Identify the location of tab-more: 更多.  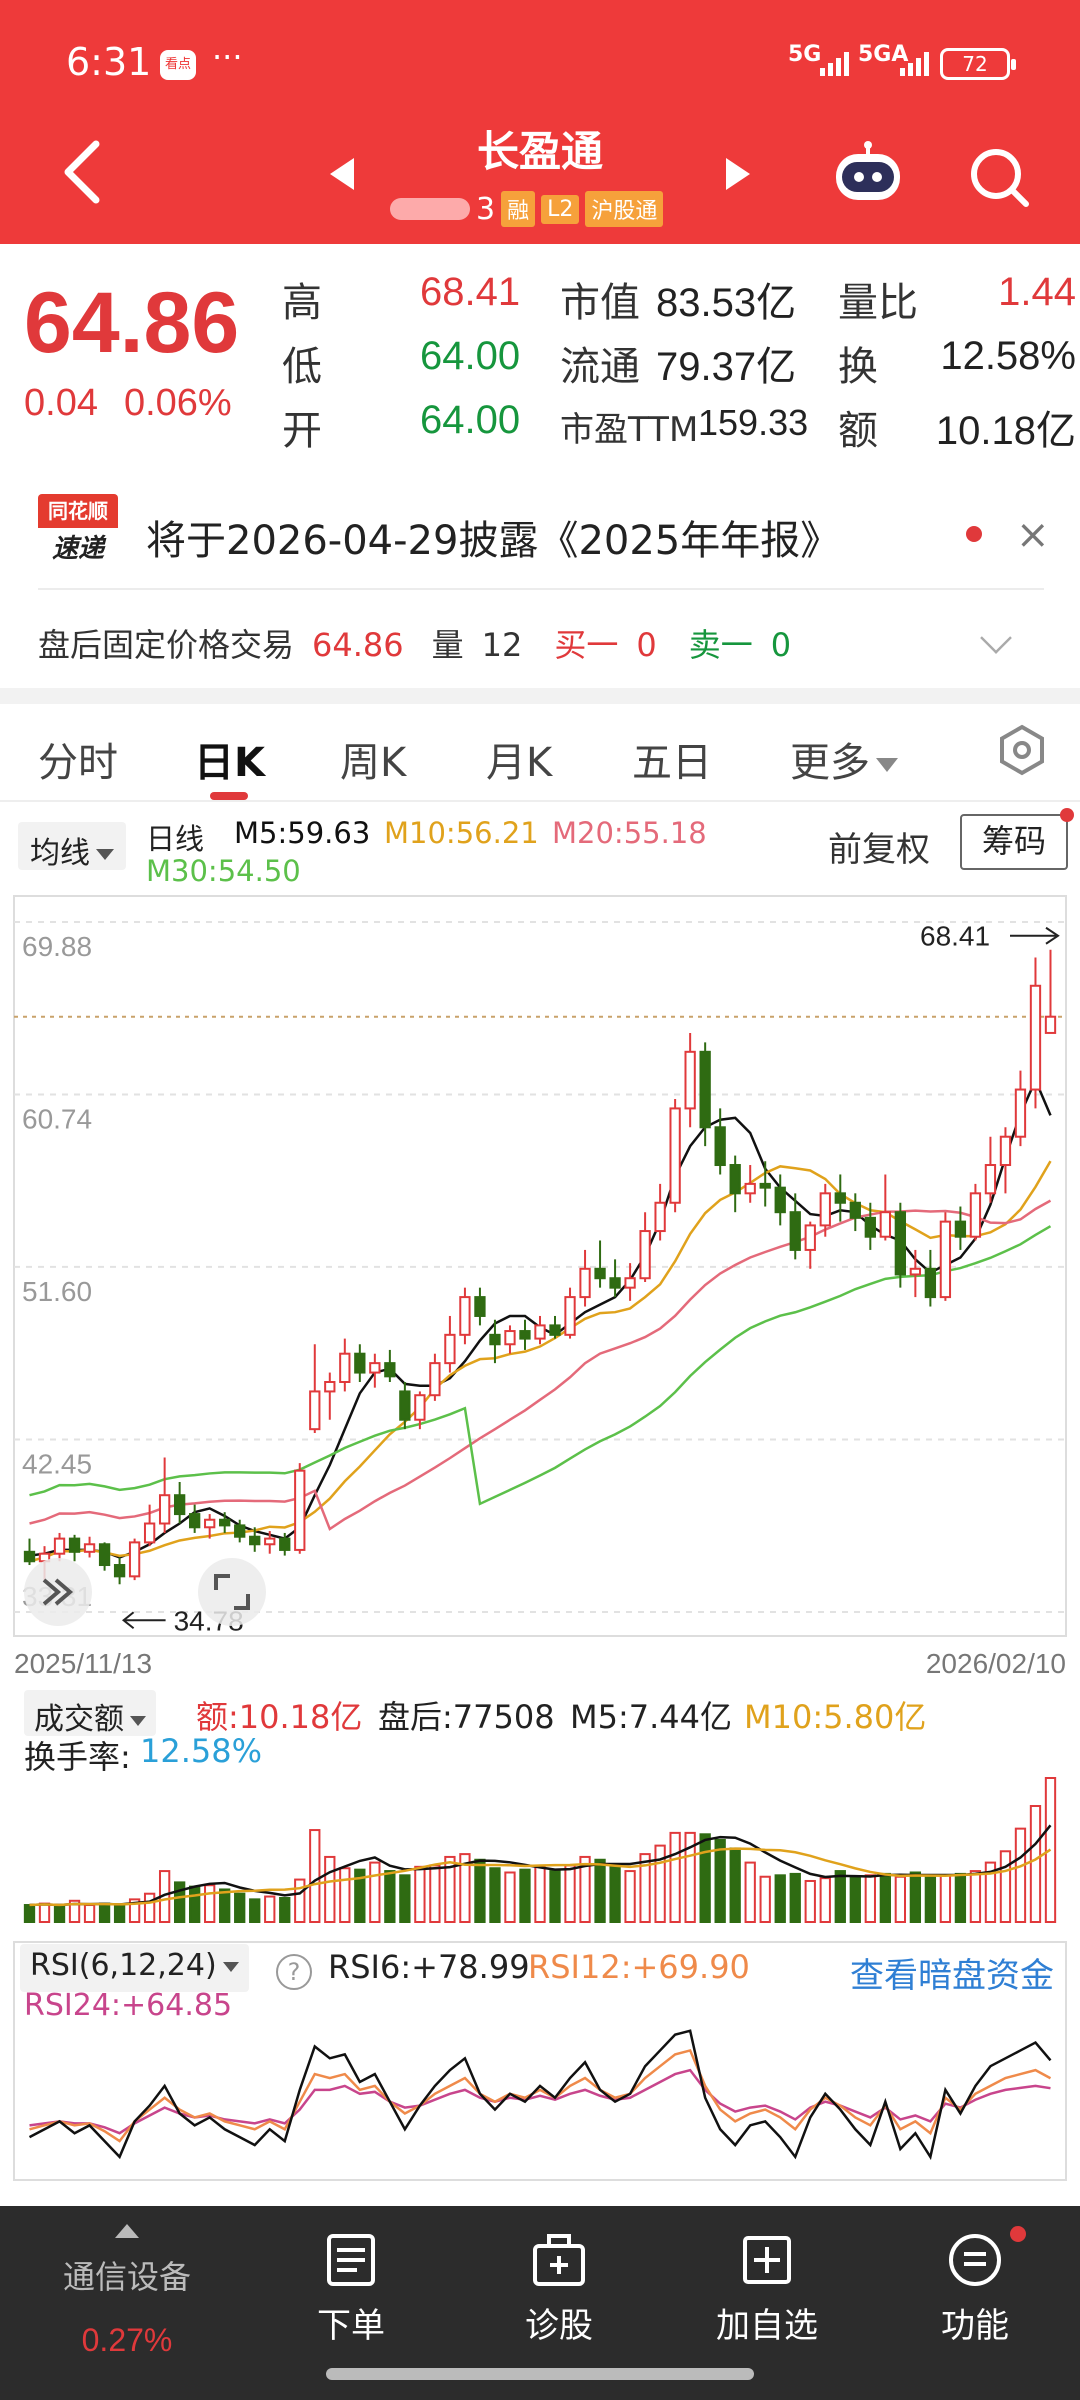
(844, 759).